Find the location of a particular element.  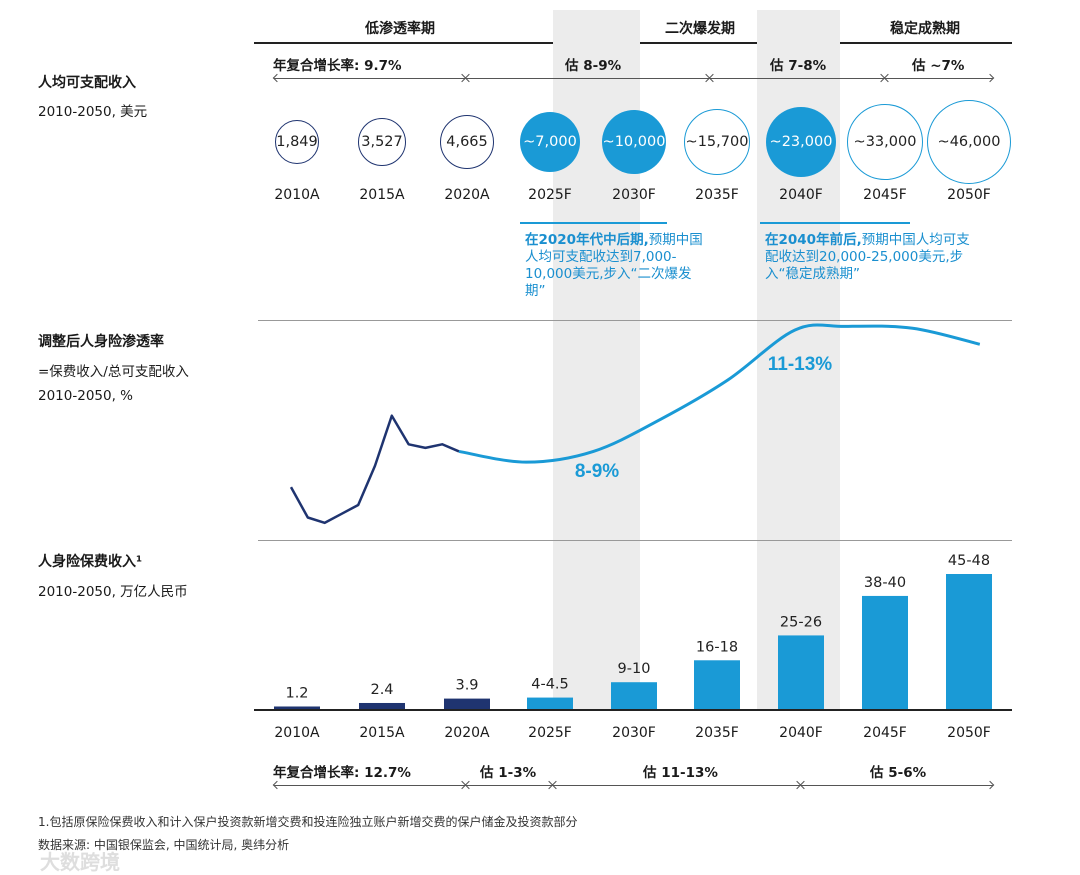

line-series-forecast is located at coordinates (719, 393).